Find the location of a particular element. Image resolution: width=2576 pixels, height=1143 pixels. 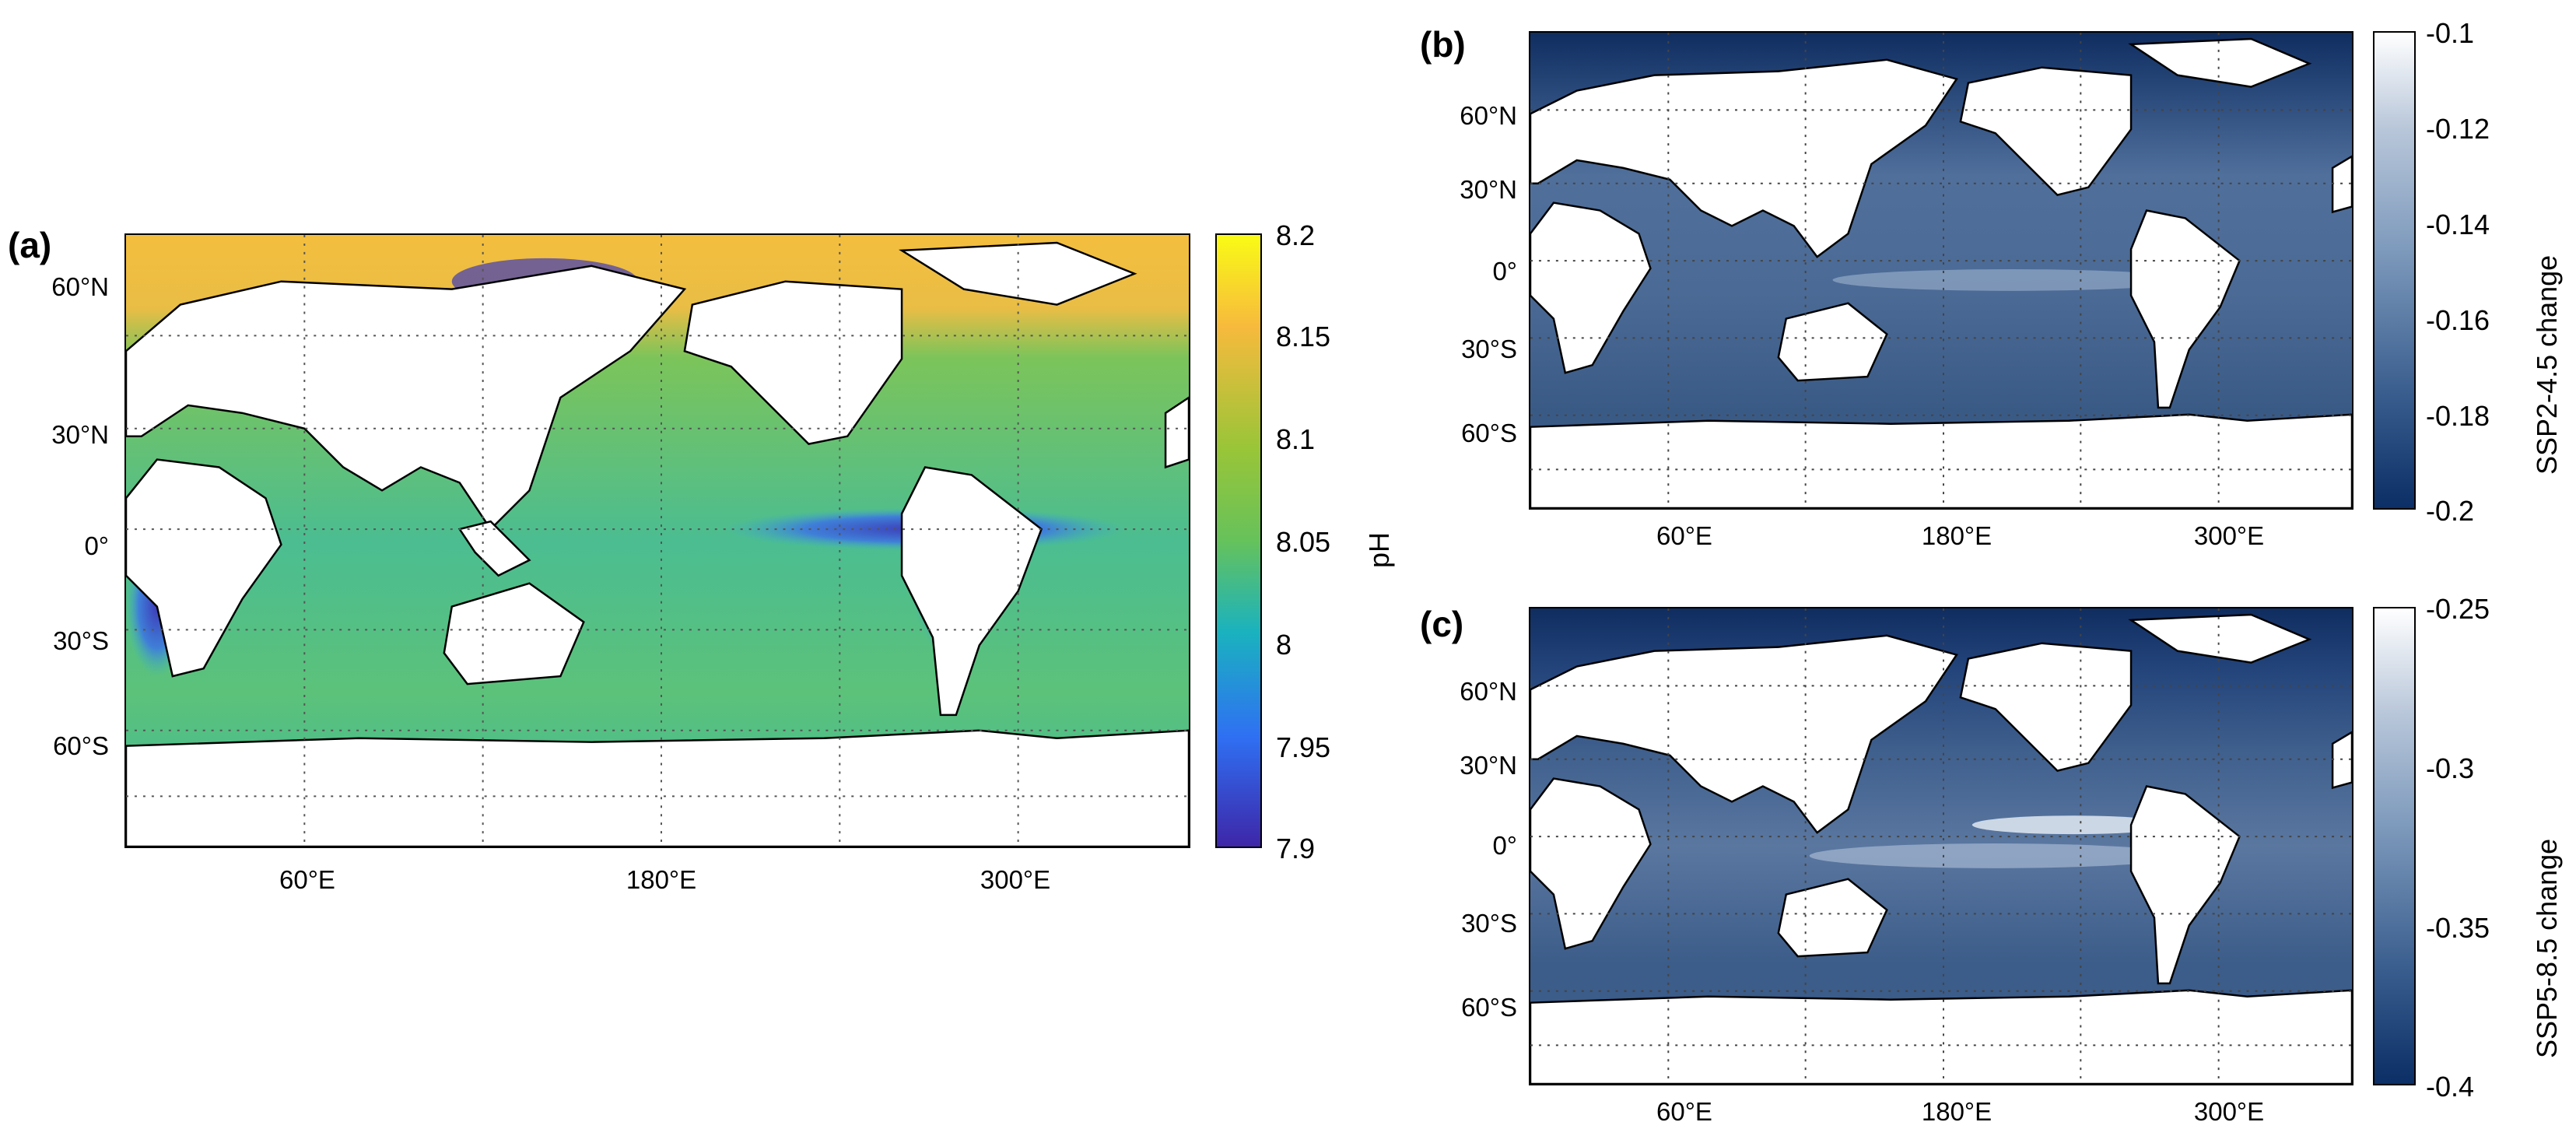

panel-c-colorbar-tick: -0.35 is located at coordinates (2458, 928).